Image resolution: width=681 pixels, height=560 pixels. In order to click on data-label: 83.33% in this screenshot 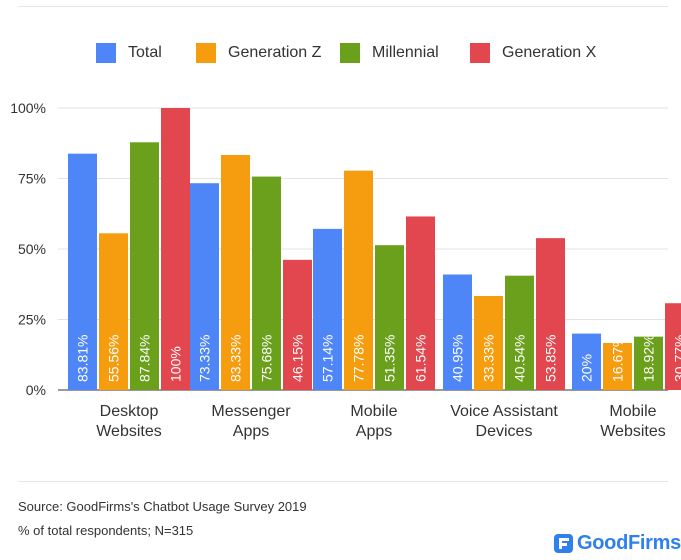, I will do `click(236, 358)`.